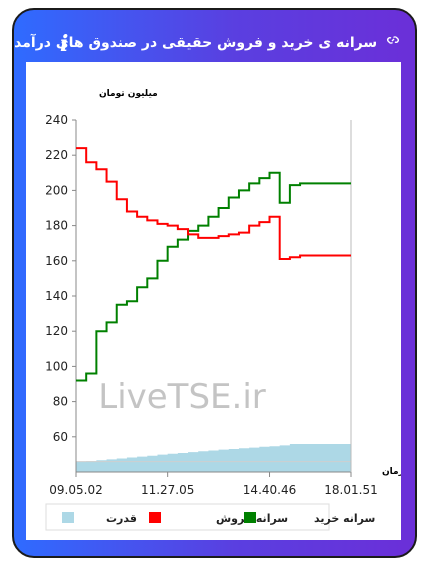 The image size is (427, 574). Describe the element at coordinates (213, 204) in the screenshot. I see `series-line-sell` at that location.